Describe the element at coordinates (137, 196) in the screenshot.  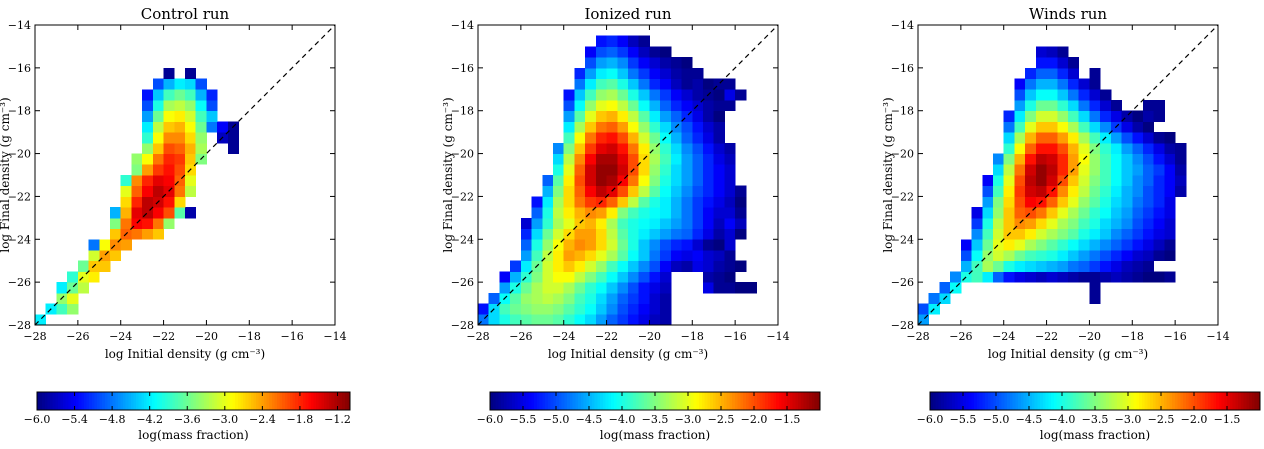
I see `heatmap-cells` at that location.